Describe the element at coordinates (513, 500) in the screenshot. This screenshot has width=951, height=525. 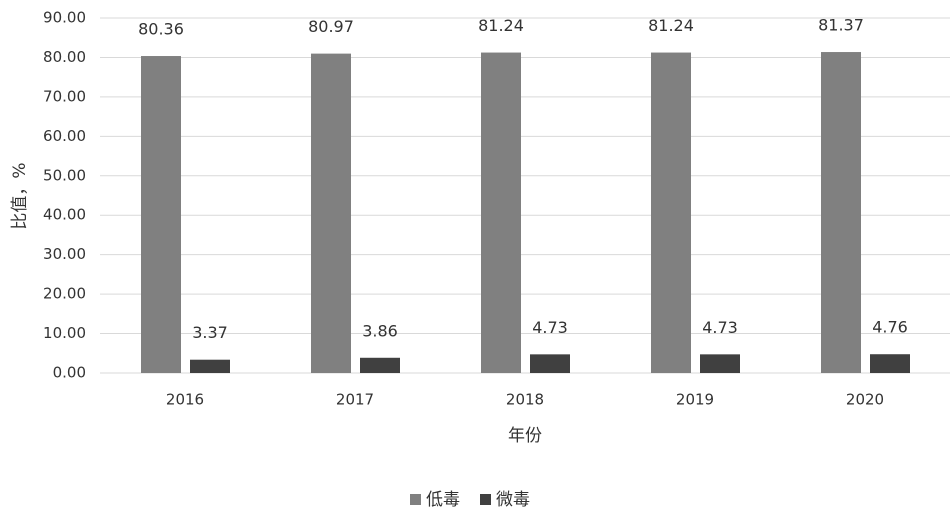
I see `legend-label: 微毒` at that location.